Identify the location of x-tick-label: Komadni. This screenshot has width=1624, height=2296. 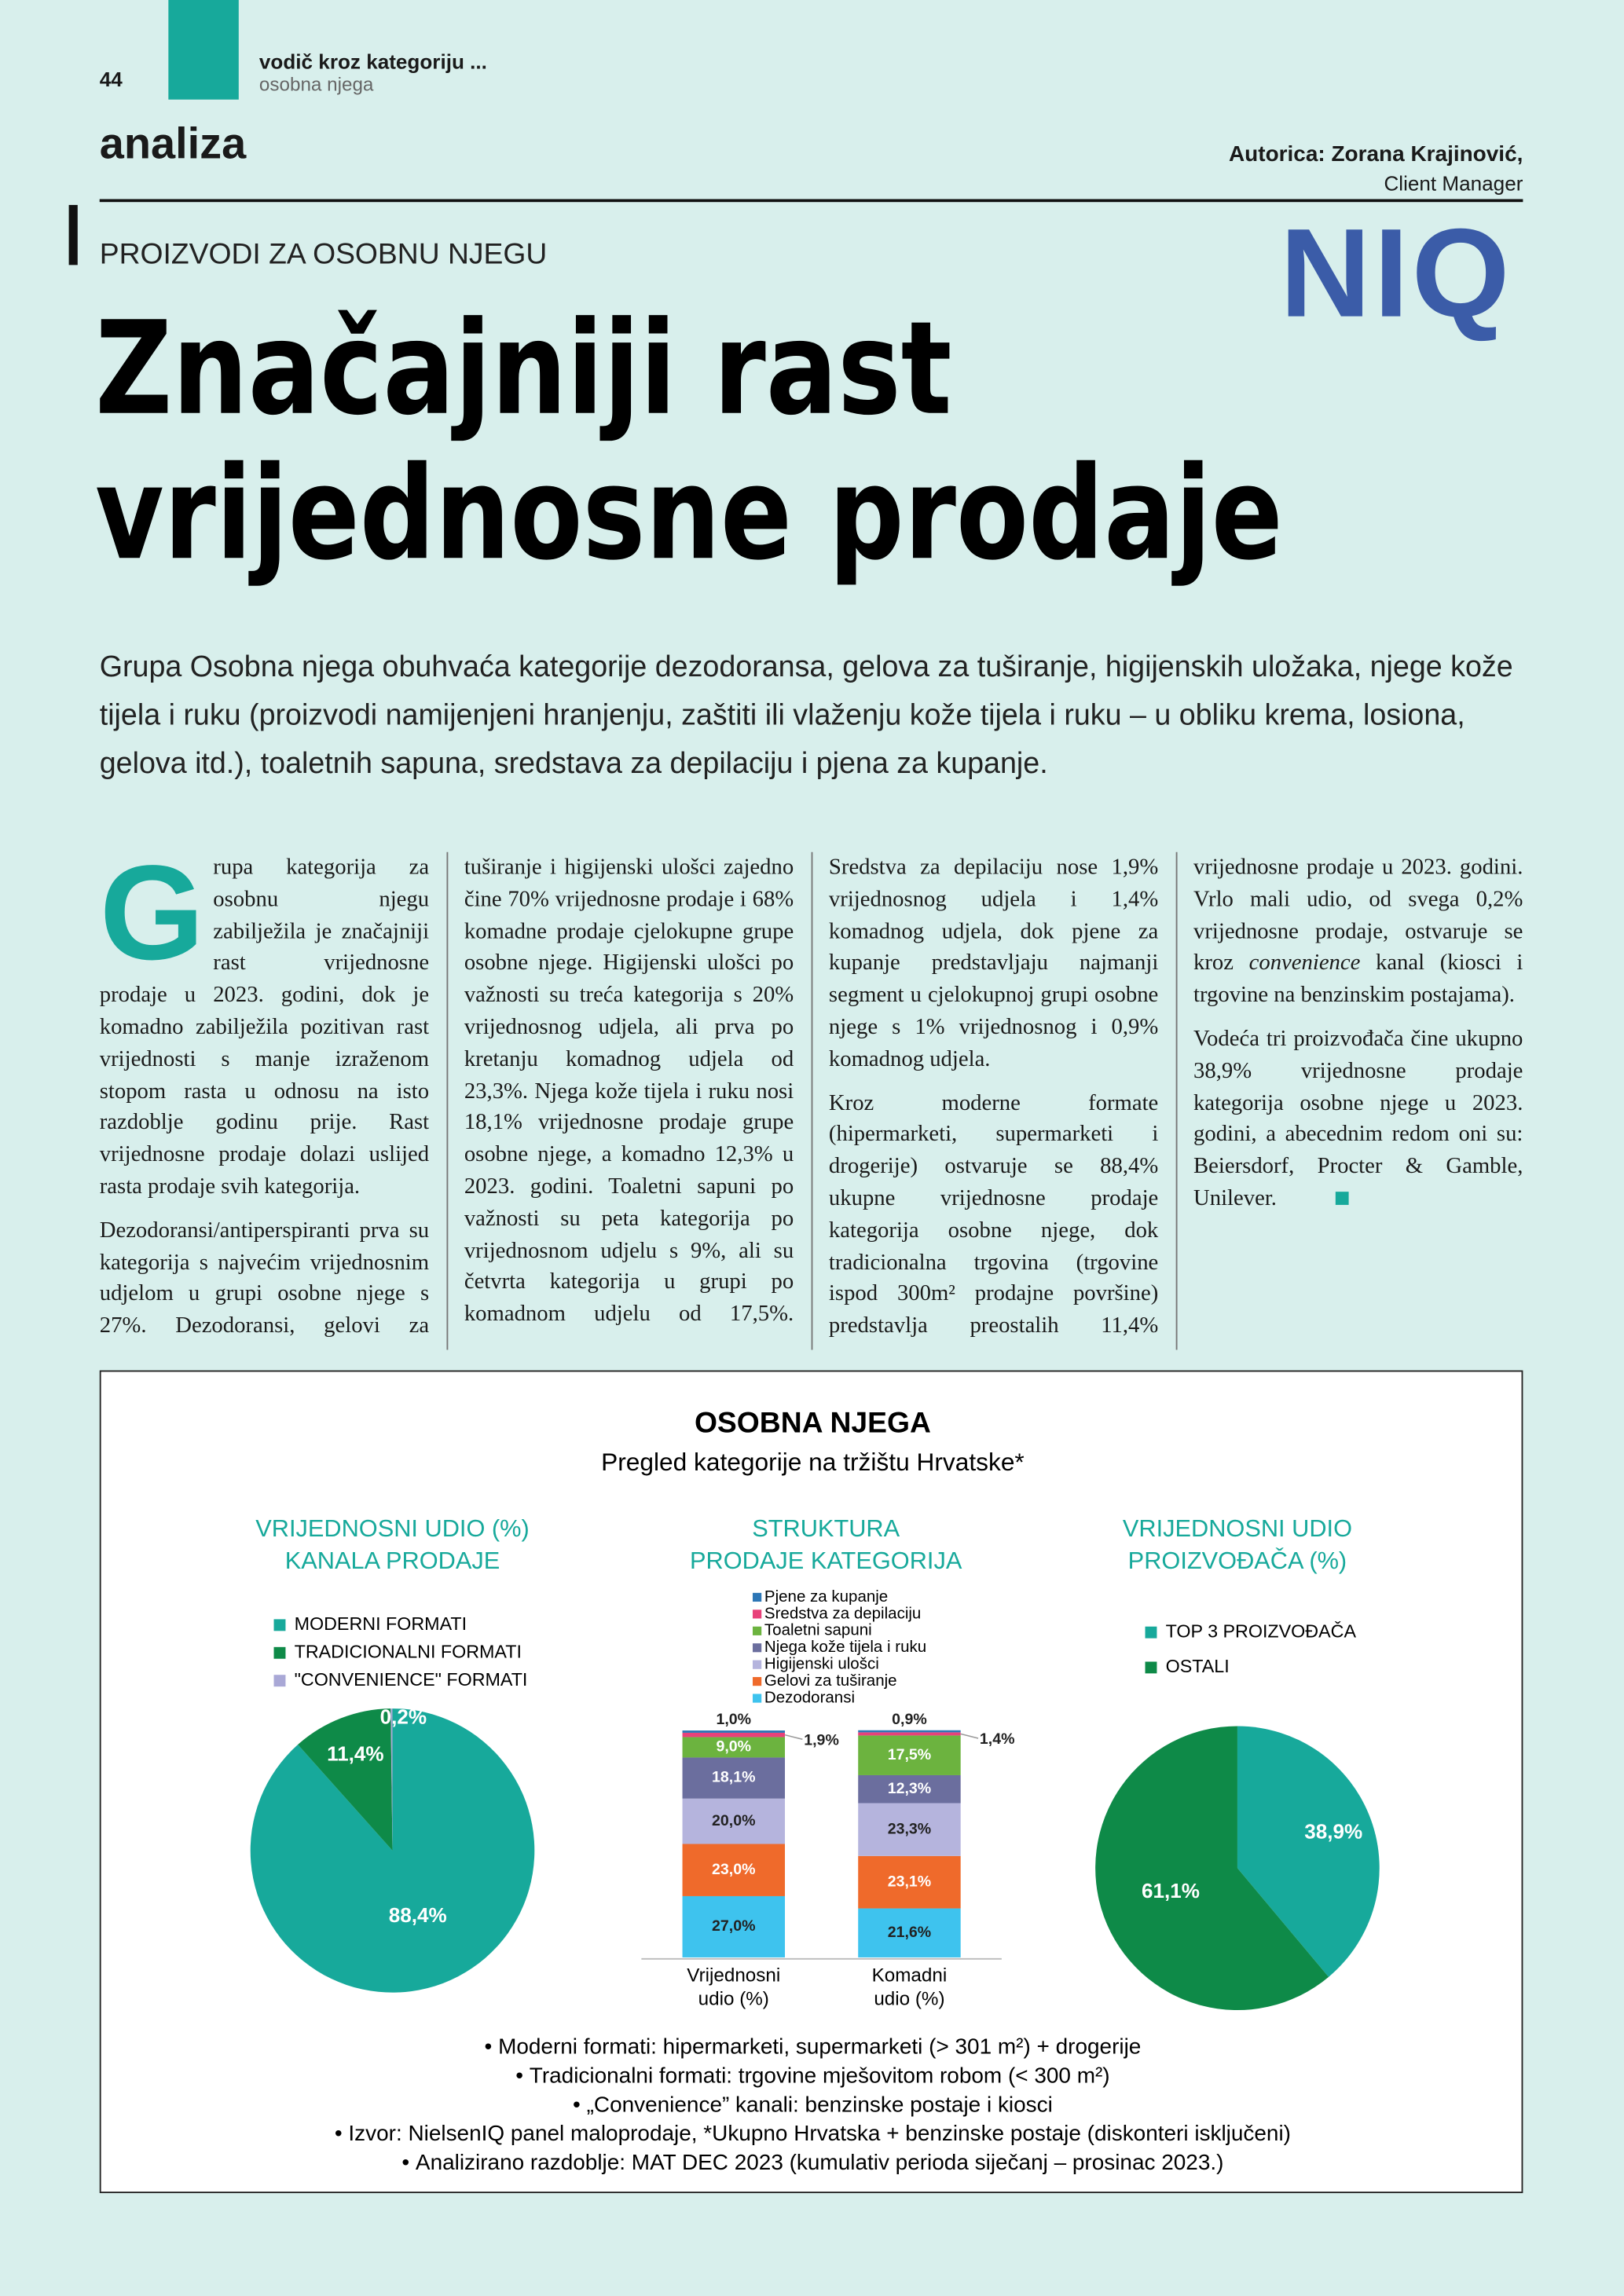
(910, 1976).